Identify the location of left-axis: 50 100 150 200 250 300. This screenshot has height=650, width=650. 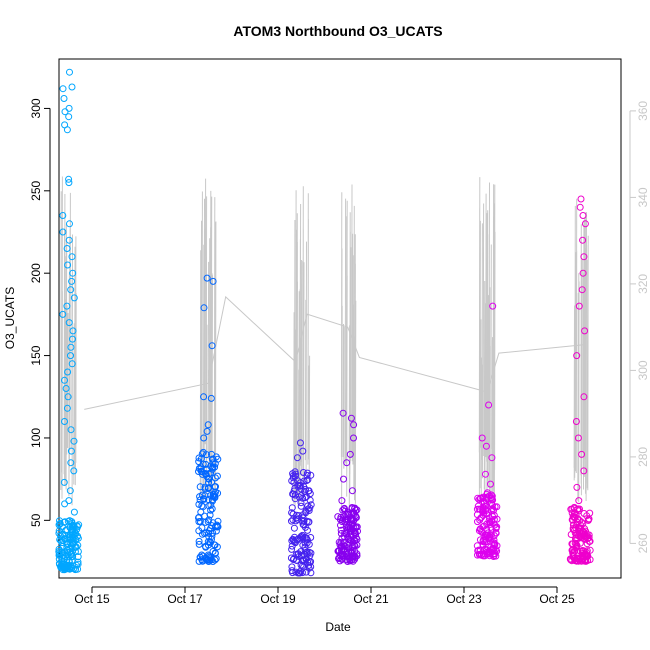
(40, 312).